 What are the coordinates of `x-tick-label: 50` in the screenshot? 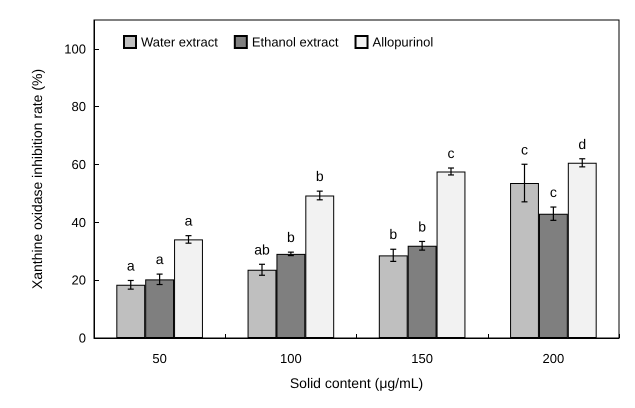 It's located at (159, 358).